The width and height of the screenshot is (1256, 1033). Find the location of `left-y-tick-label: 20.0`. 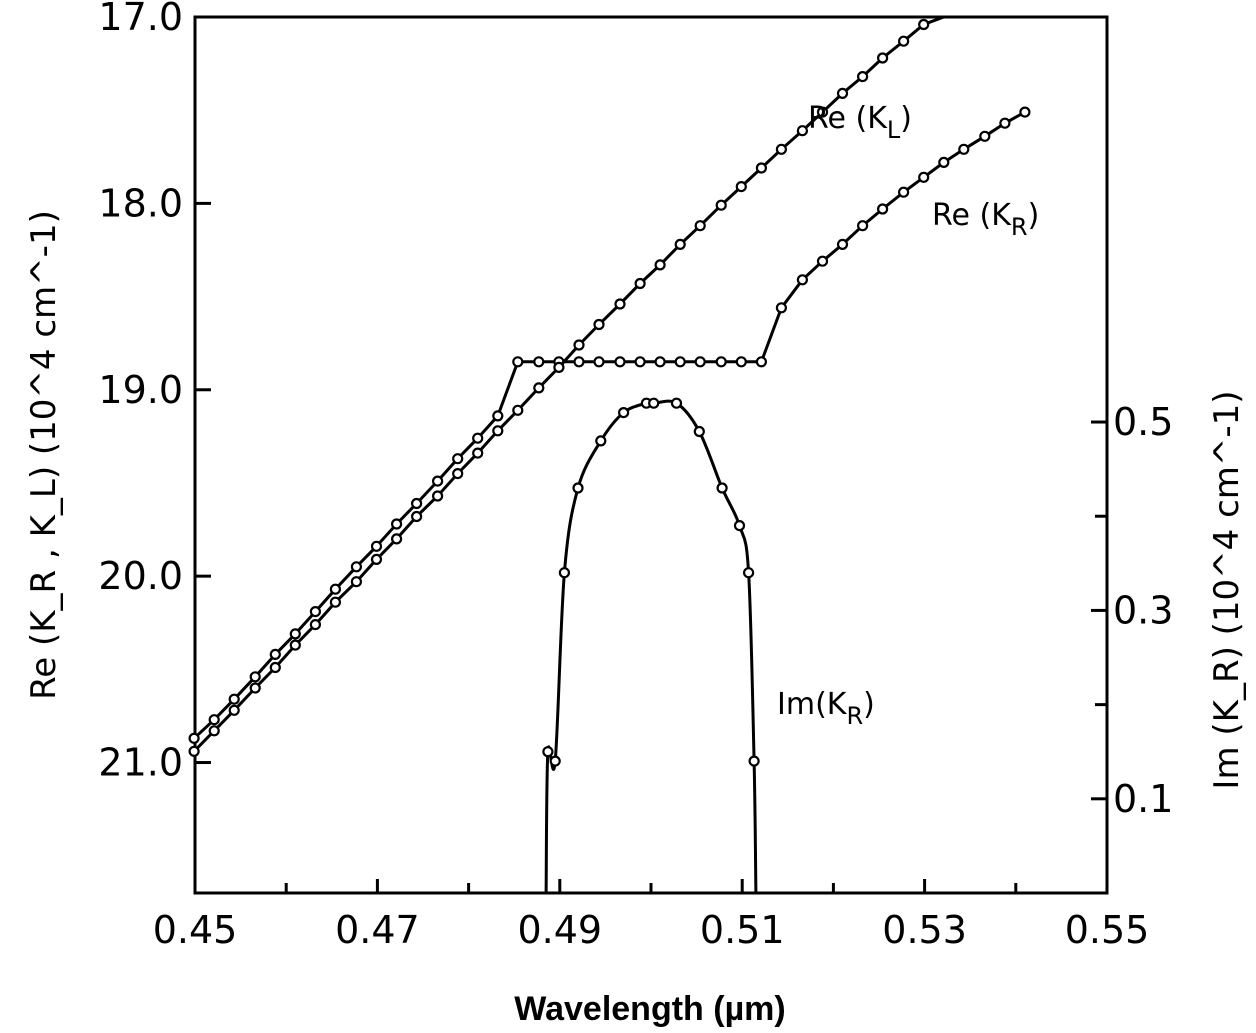

left-y-tick-label: 20.0 is located at coordinates (140, 576).